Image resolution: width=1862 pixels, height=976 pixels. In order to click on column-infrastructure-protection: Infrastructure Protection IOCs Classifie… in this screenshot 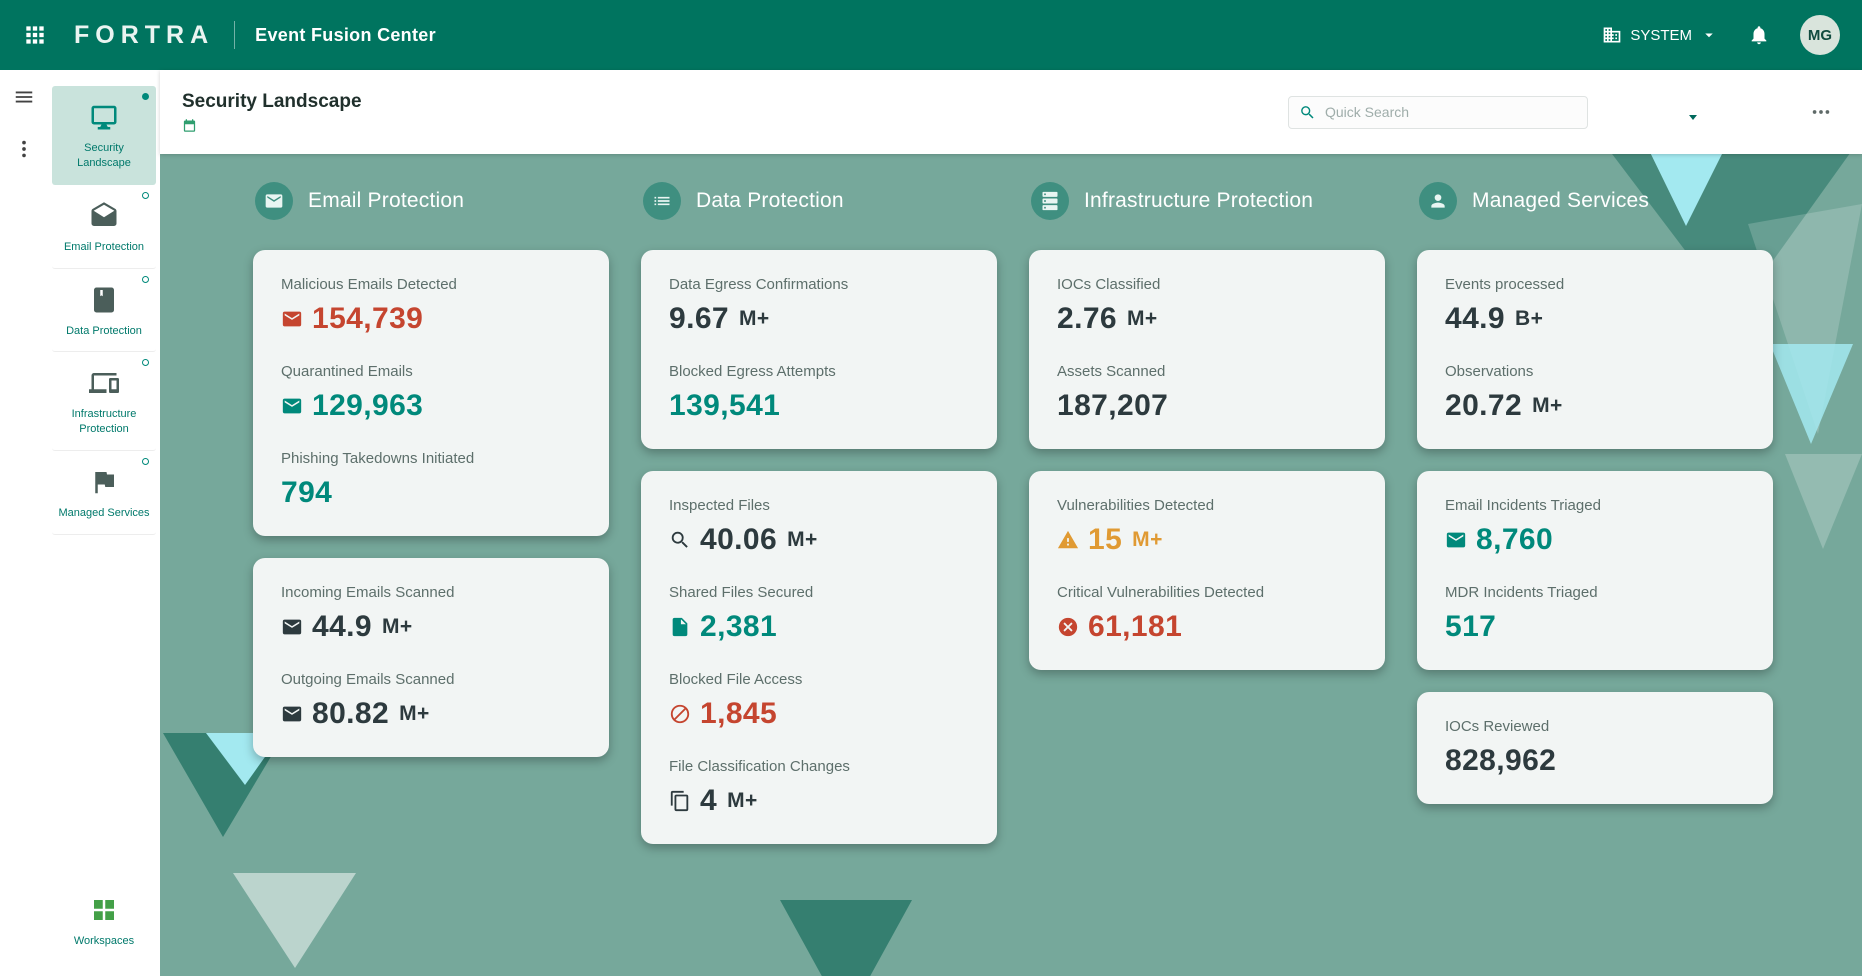, I will do `click(1207, 523)`.